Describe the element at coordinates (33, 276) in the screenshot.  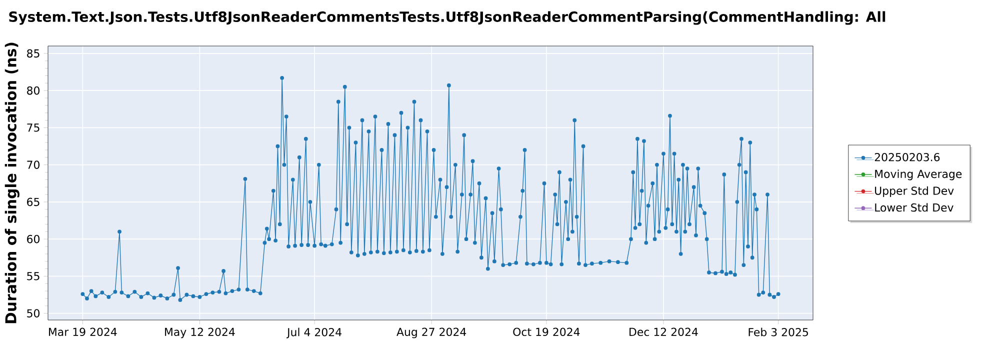
I see `y-tick-label: 55` at that location.